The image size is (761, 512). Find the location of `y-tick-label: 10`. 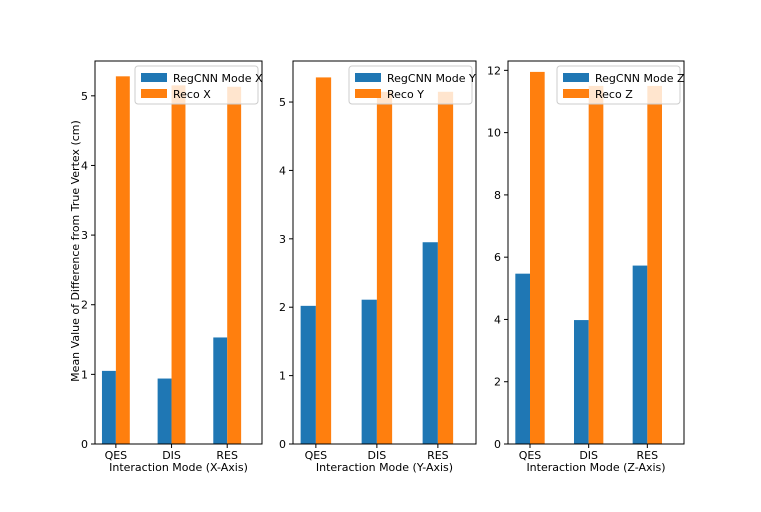

y-tick-label: 10 is located at coordinates (494, 133).